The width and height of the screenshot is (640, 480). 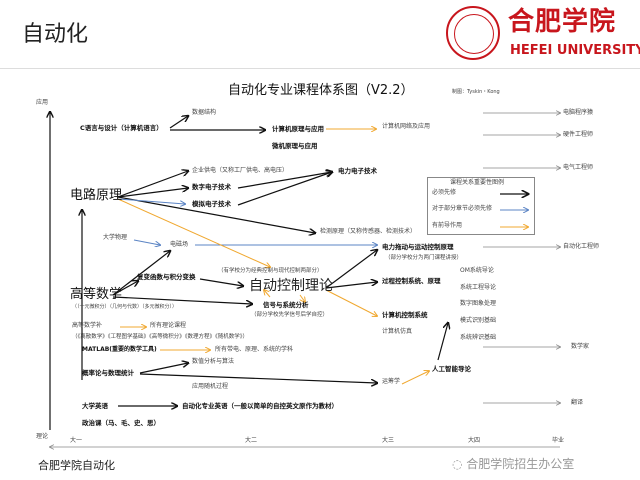 What do you see at coordinates (462, 208) in the screenshot?
I see `legend-label: 对于部分章节必须先修` at bounding box center [462, 208].